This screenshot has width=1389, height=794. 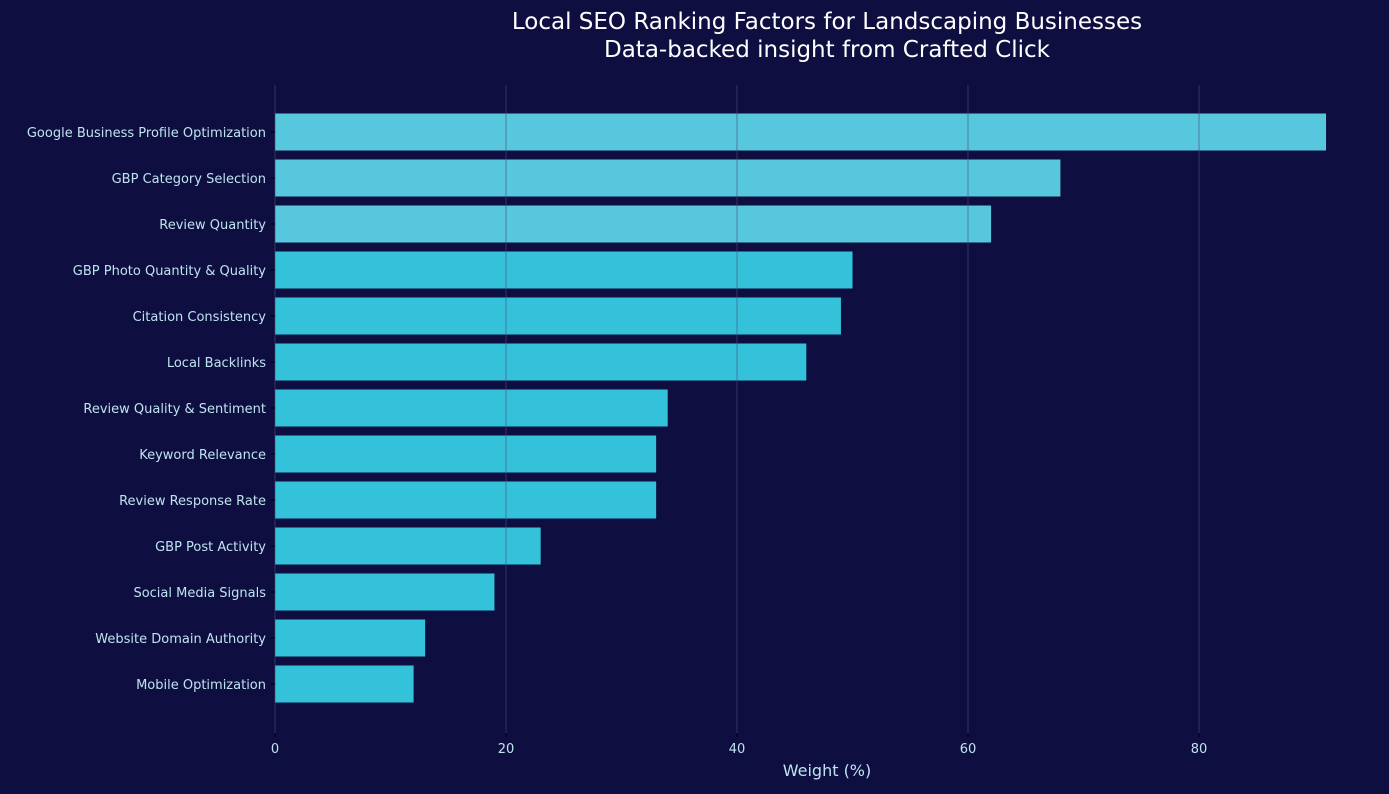 What do you see at coordinates (201, 685) in the screenshot?
I see `y-tick-label: Mobile Optimization` at bounding box center [201, 685].